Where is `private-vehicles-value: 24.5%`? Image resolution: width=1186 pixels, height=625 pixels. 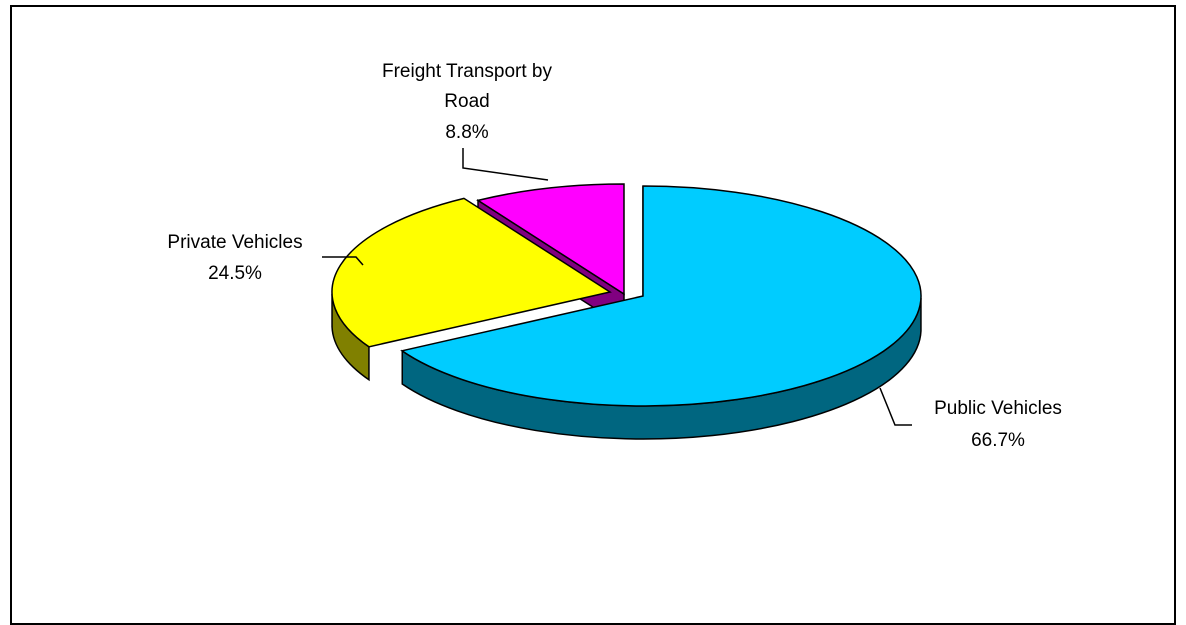 private-vehicles-value: 24.5% is located at coordinates (235, 273).